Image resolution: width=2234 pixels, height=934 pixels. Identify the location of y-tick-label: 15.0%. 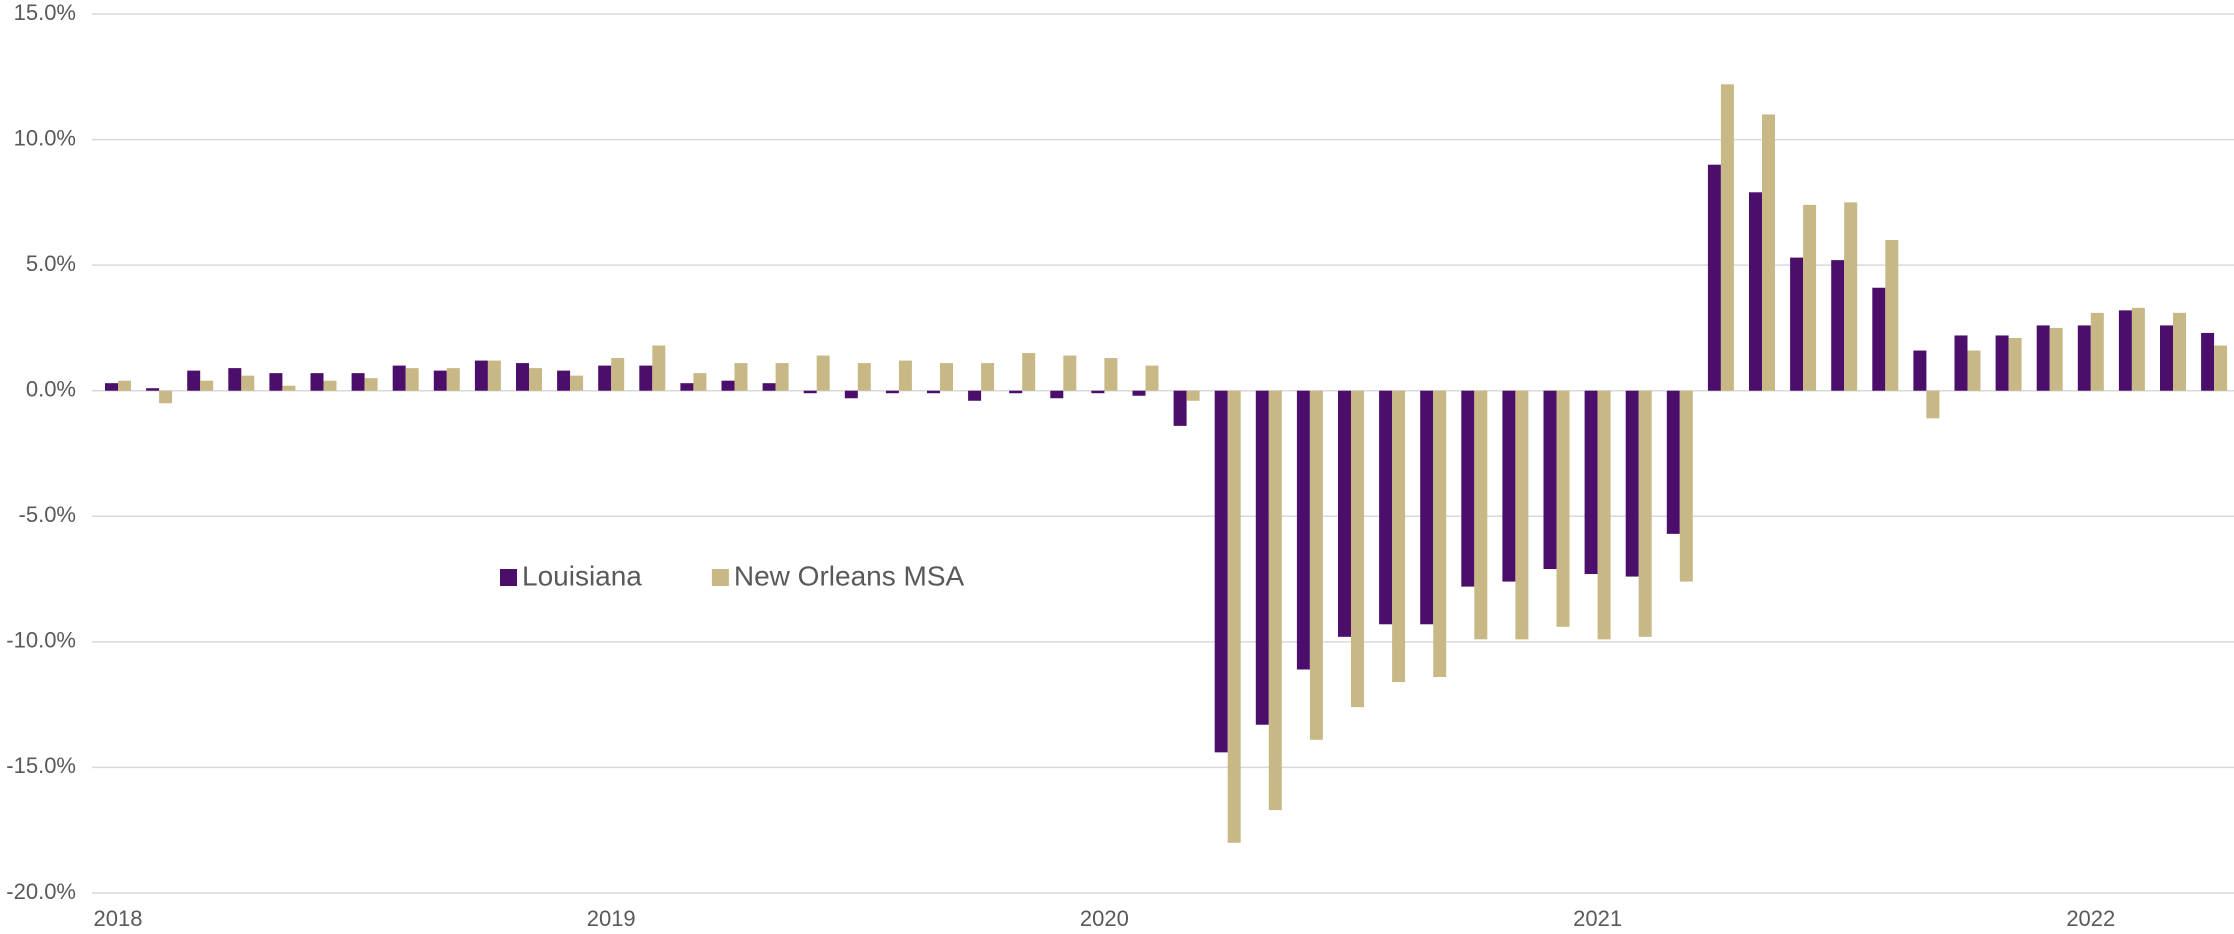
(45, 12).